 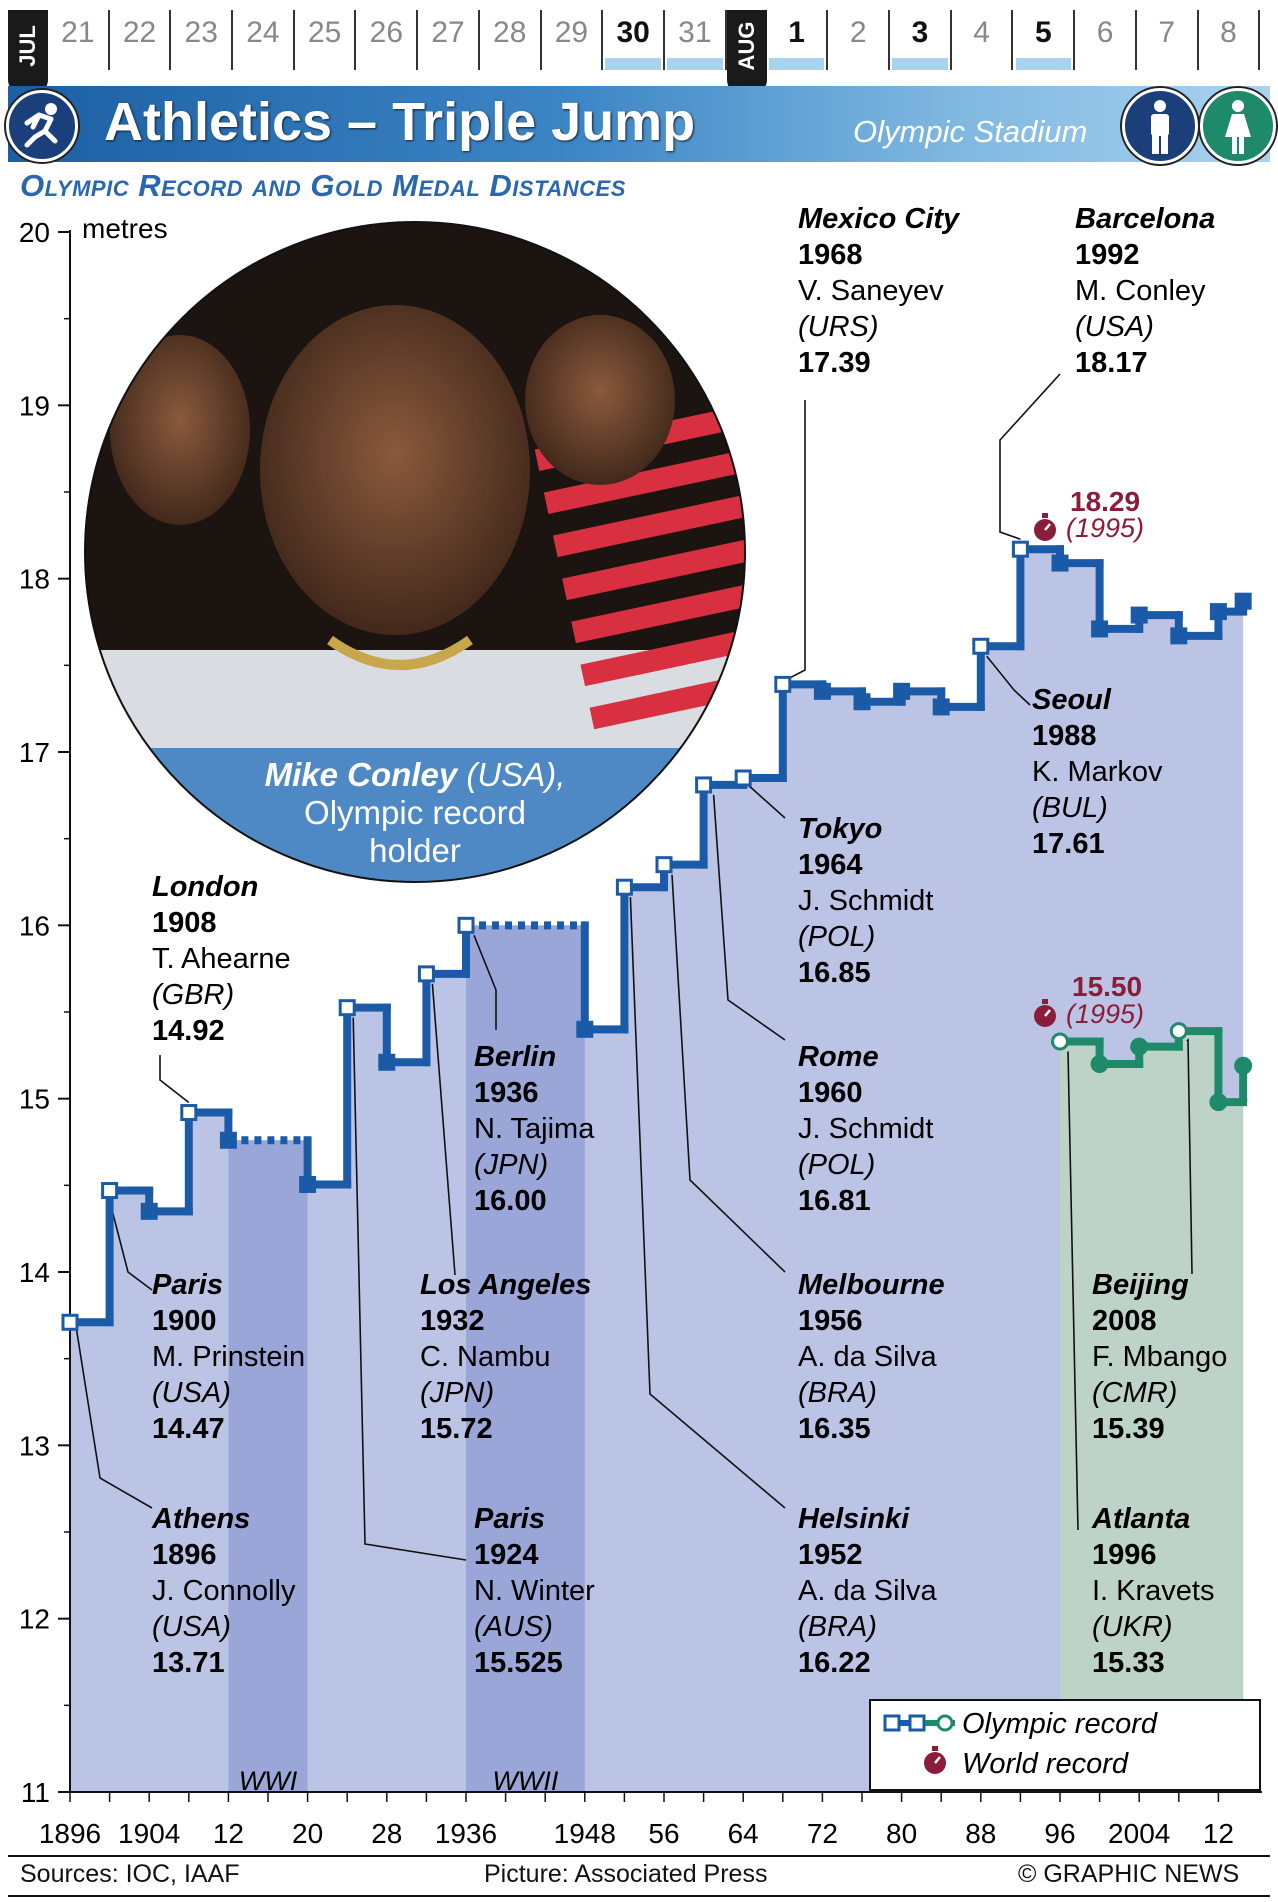 I want to click on annotation-athlete: J. Schmidt, so click(x=865, y=1129).